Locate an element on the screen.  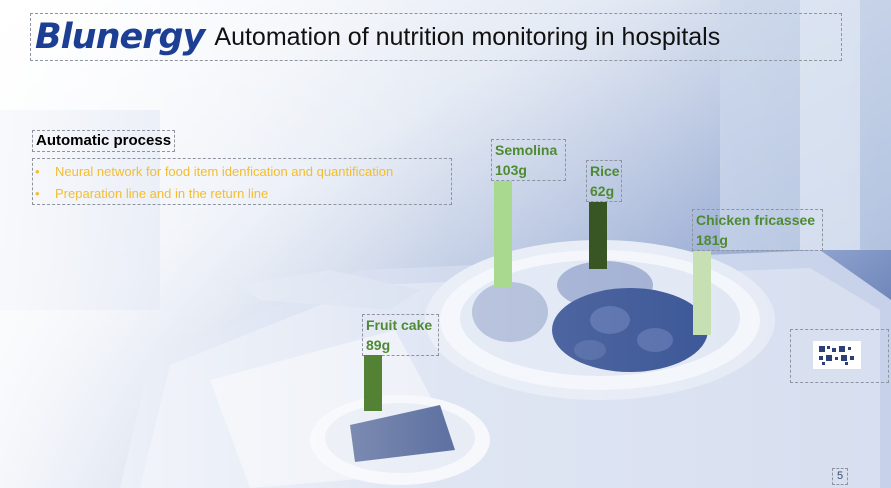
food-label-chicken-fricassee: Chicken fricassee 181g is located at coordinates (757, 230).